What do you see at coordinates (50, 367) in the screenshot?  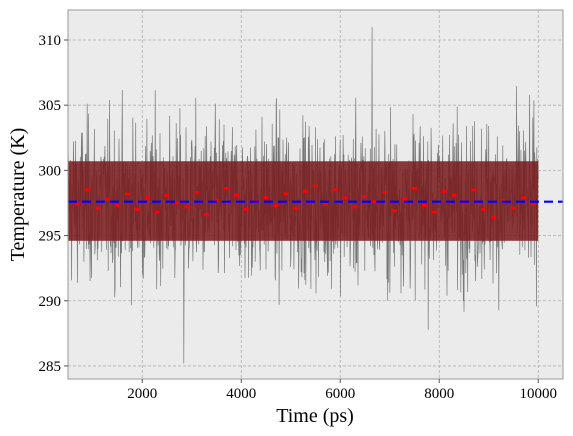 I see `y-tick-label: 285` at bounding box center [50, 367].